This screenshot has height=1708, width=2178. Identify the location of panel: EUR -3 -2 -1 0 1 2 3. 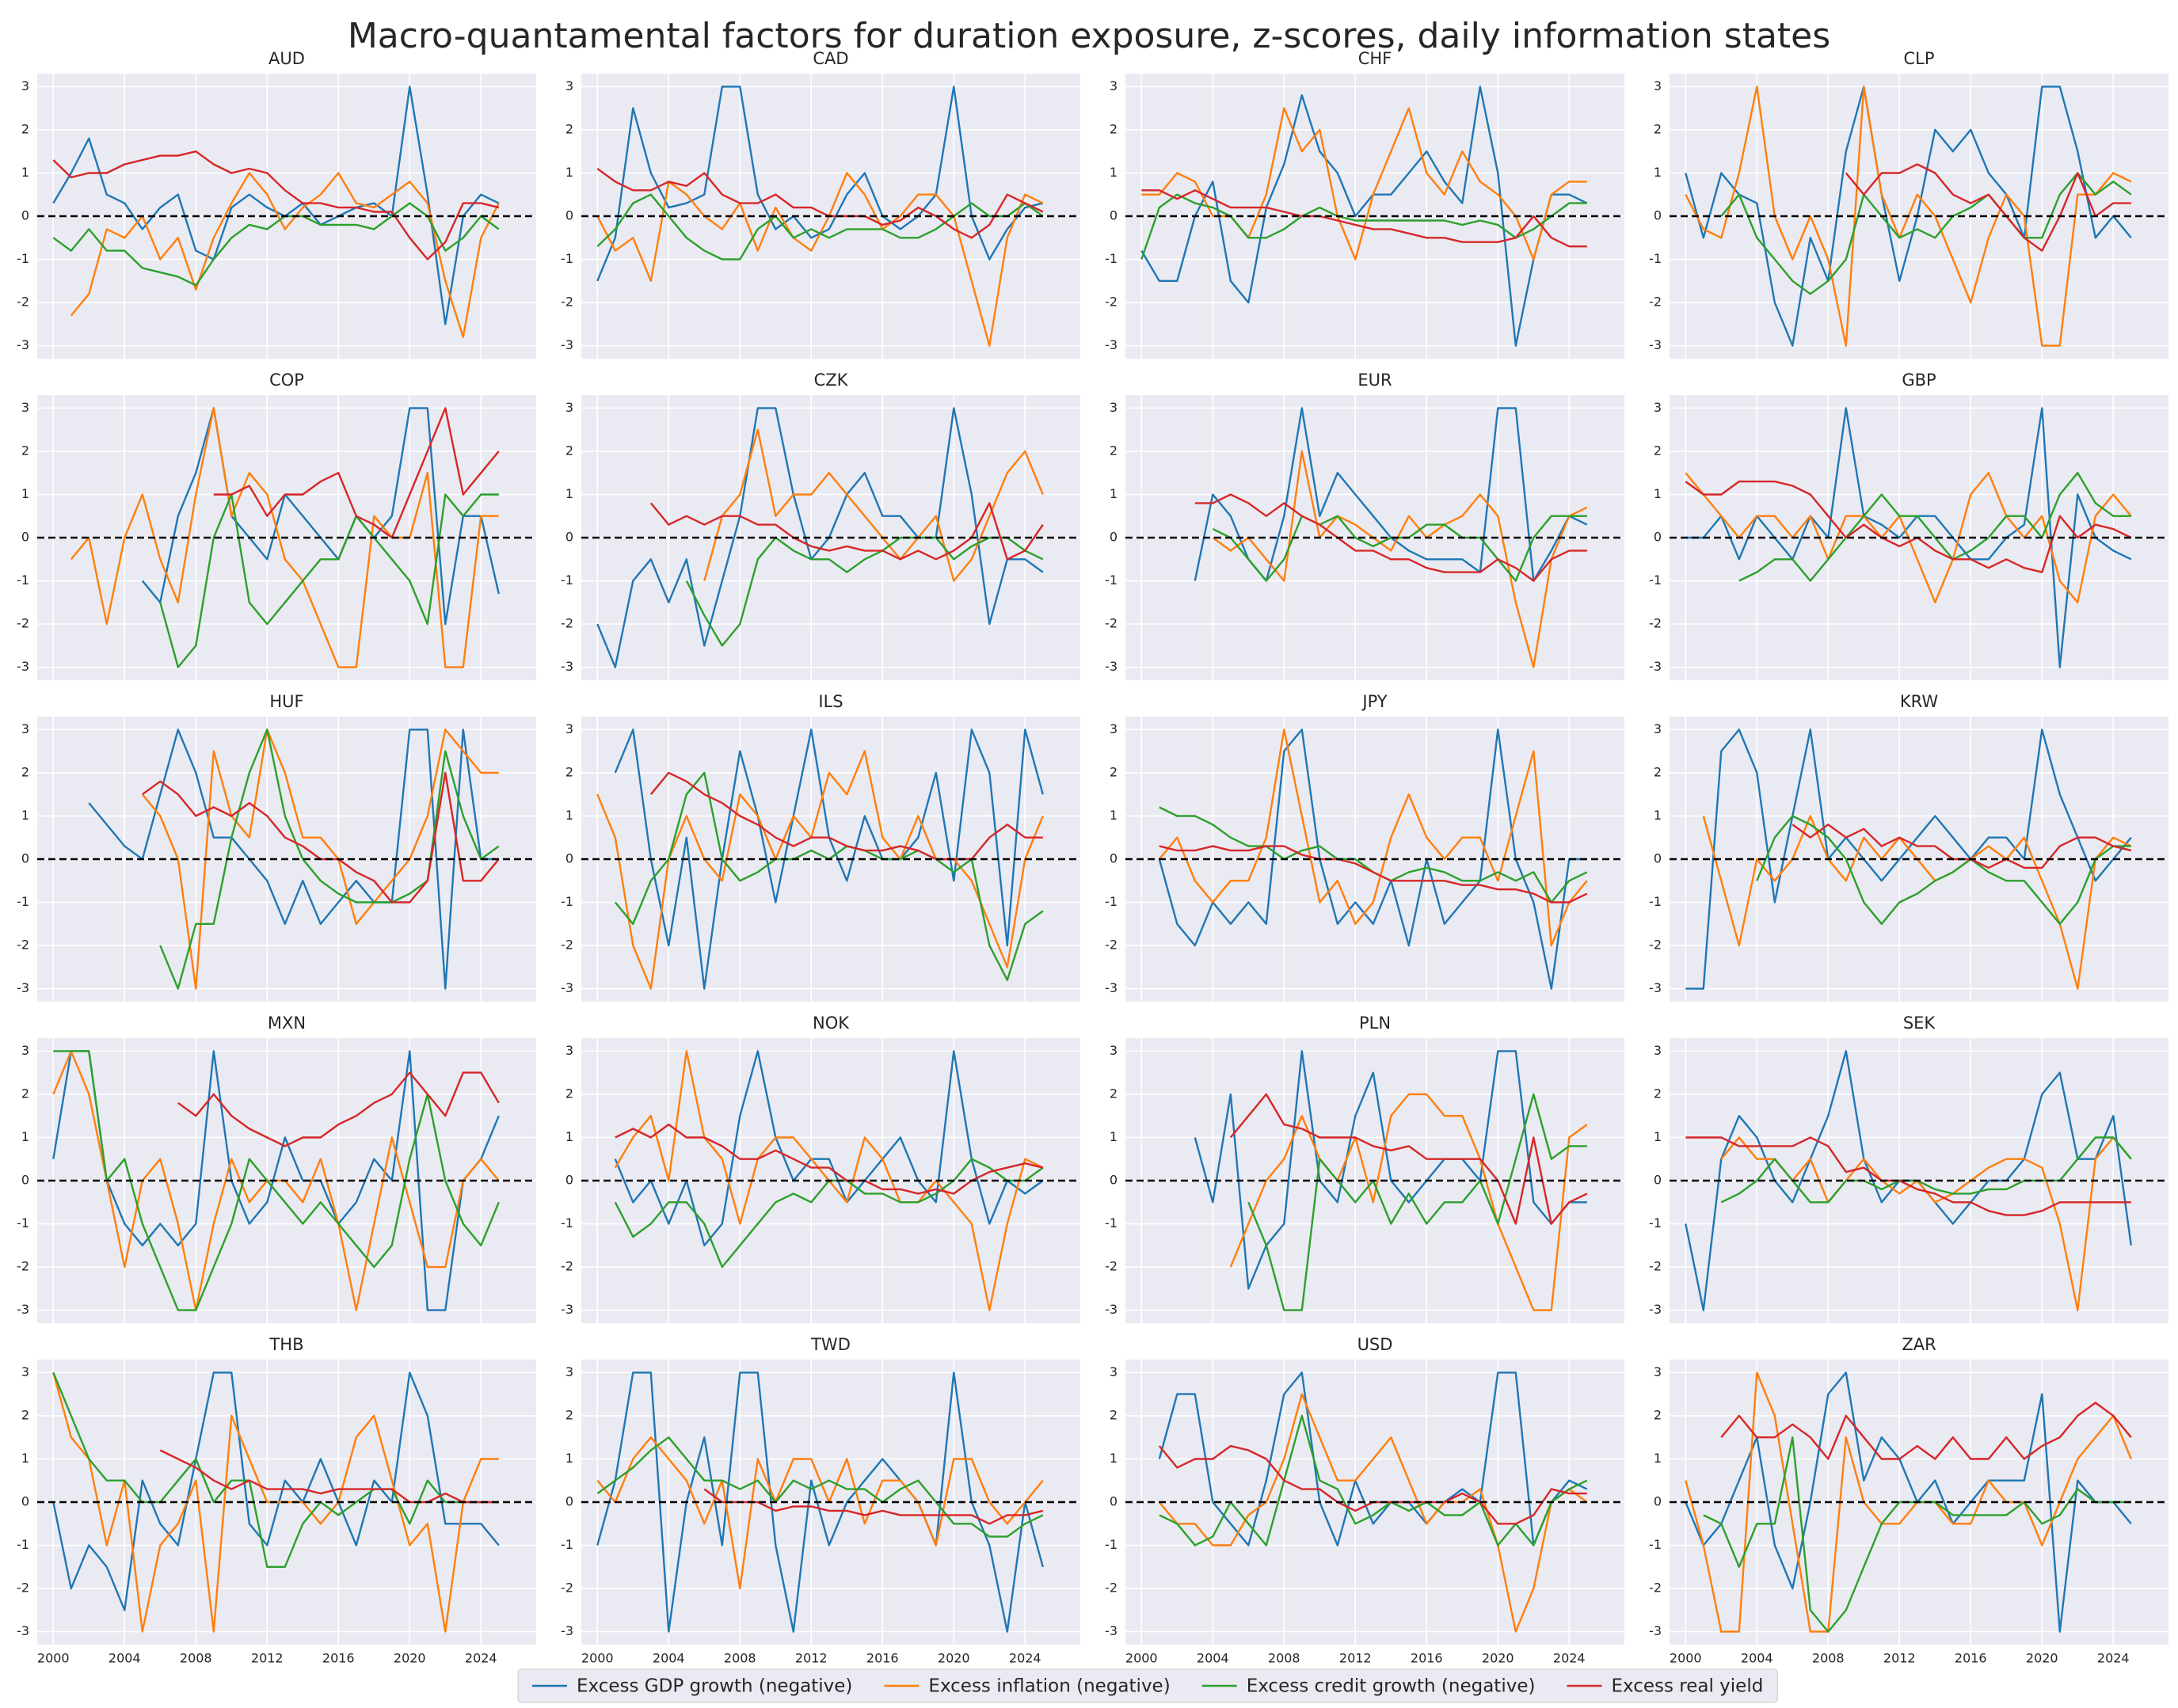
(1364, 525).